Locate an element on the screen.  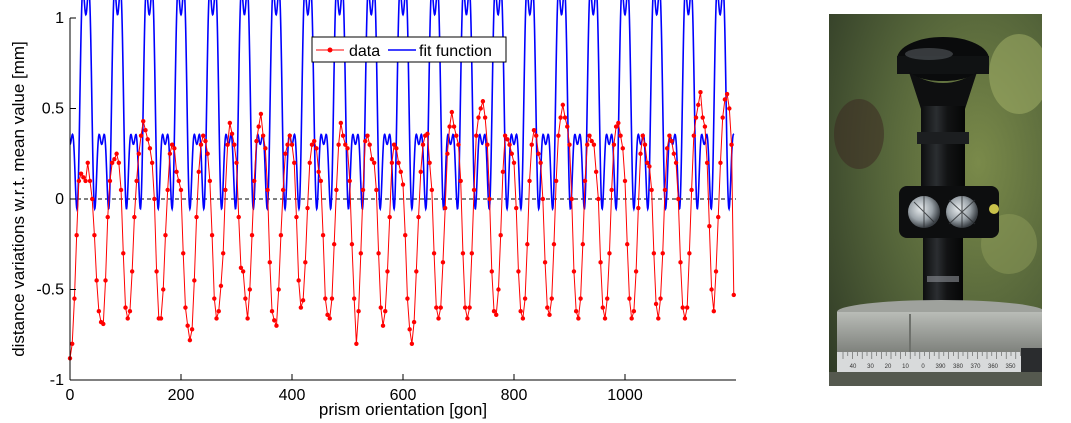
prism-marker-yellow is located at coordinates (994, 209).